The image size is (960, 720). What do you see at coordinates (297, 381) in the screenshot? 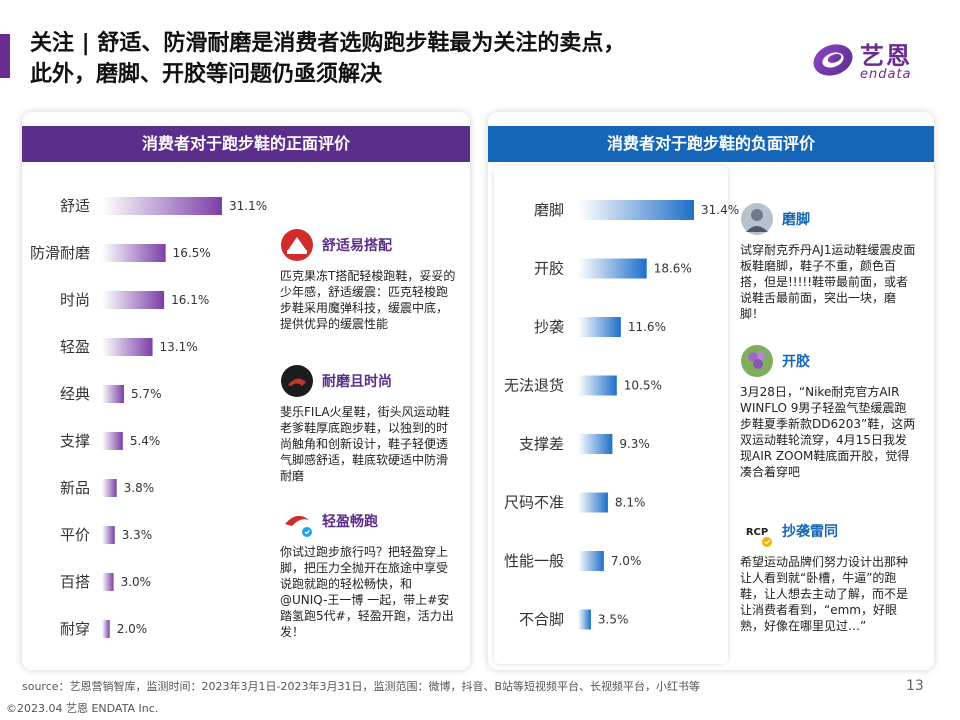
I see `fila-logo-icon` at bounding box center [297, 381].